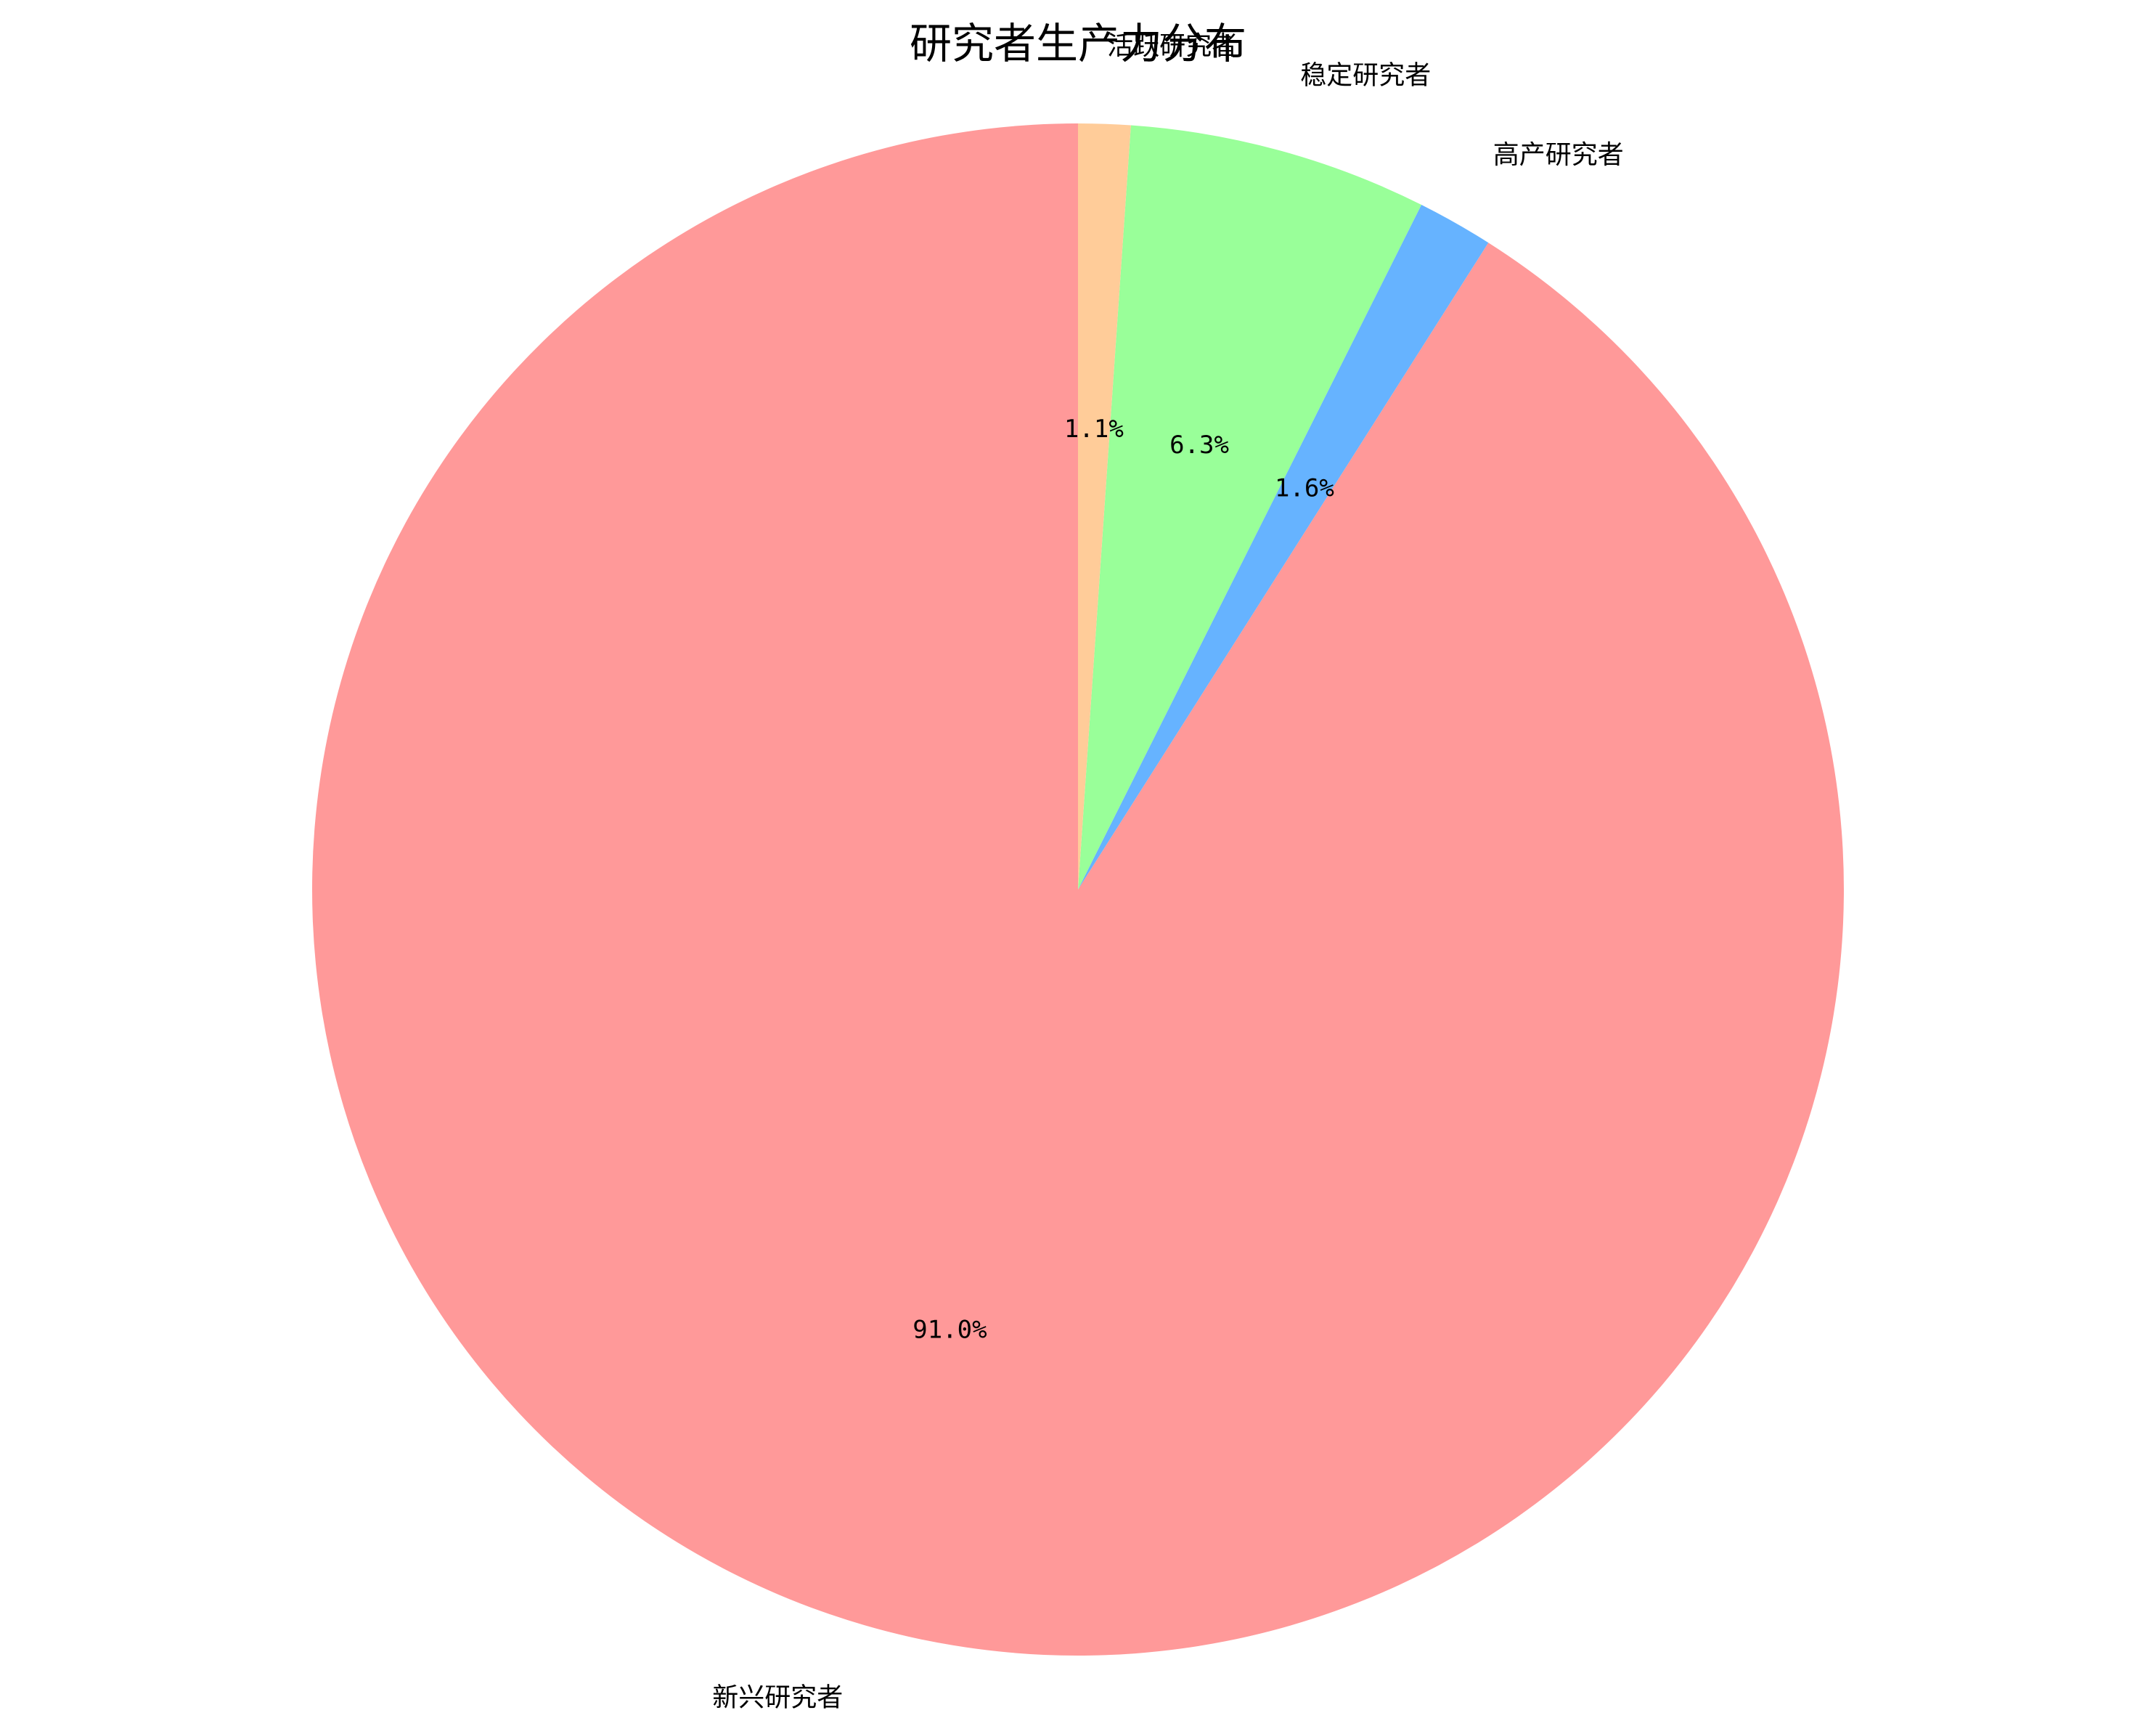  What do you see at coordinates (778, 1697) in the screenshot?
I see `slice-label: 新兴研究者` at bounding box center [778, 1697].